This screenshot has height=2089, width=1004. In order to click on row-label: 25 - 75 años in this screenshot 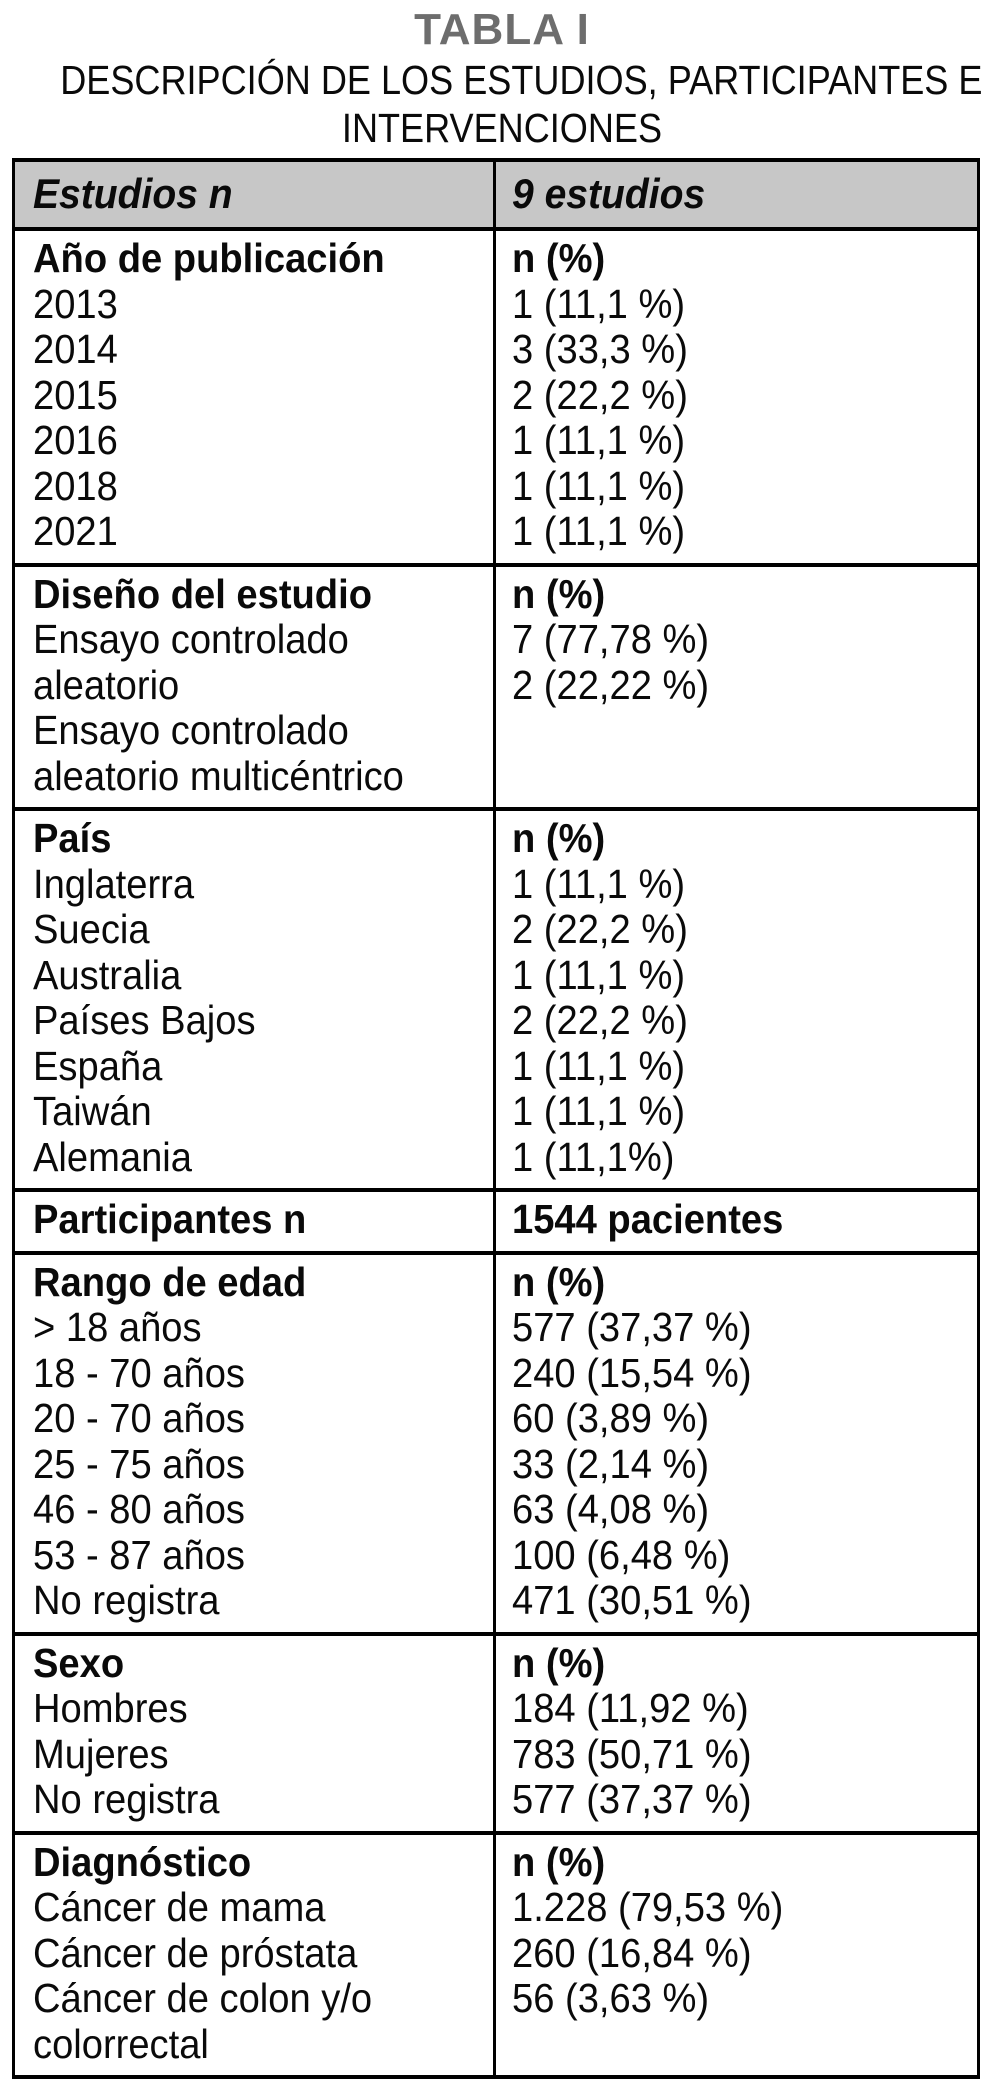, I will do `click(139, 1463)`.